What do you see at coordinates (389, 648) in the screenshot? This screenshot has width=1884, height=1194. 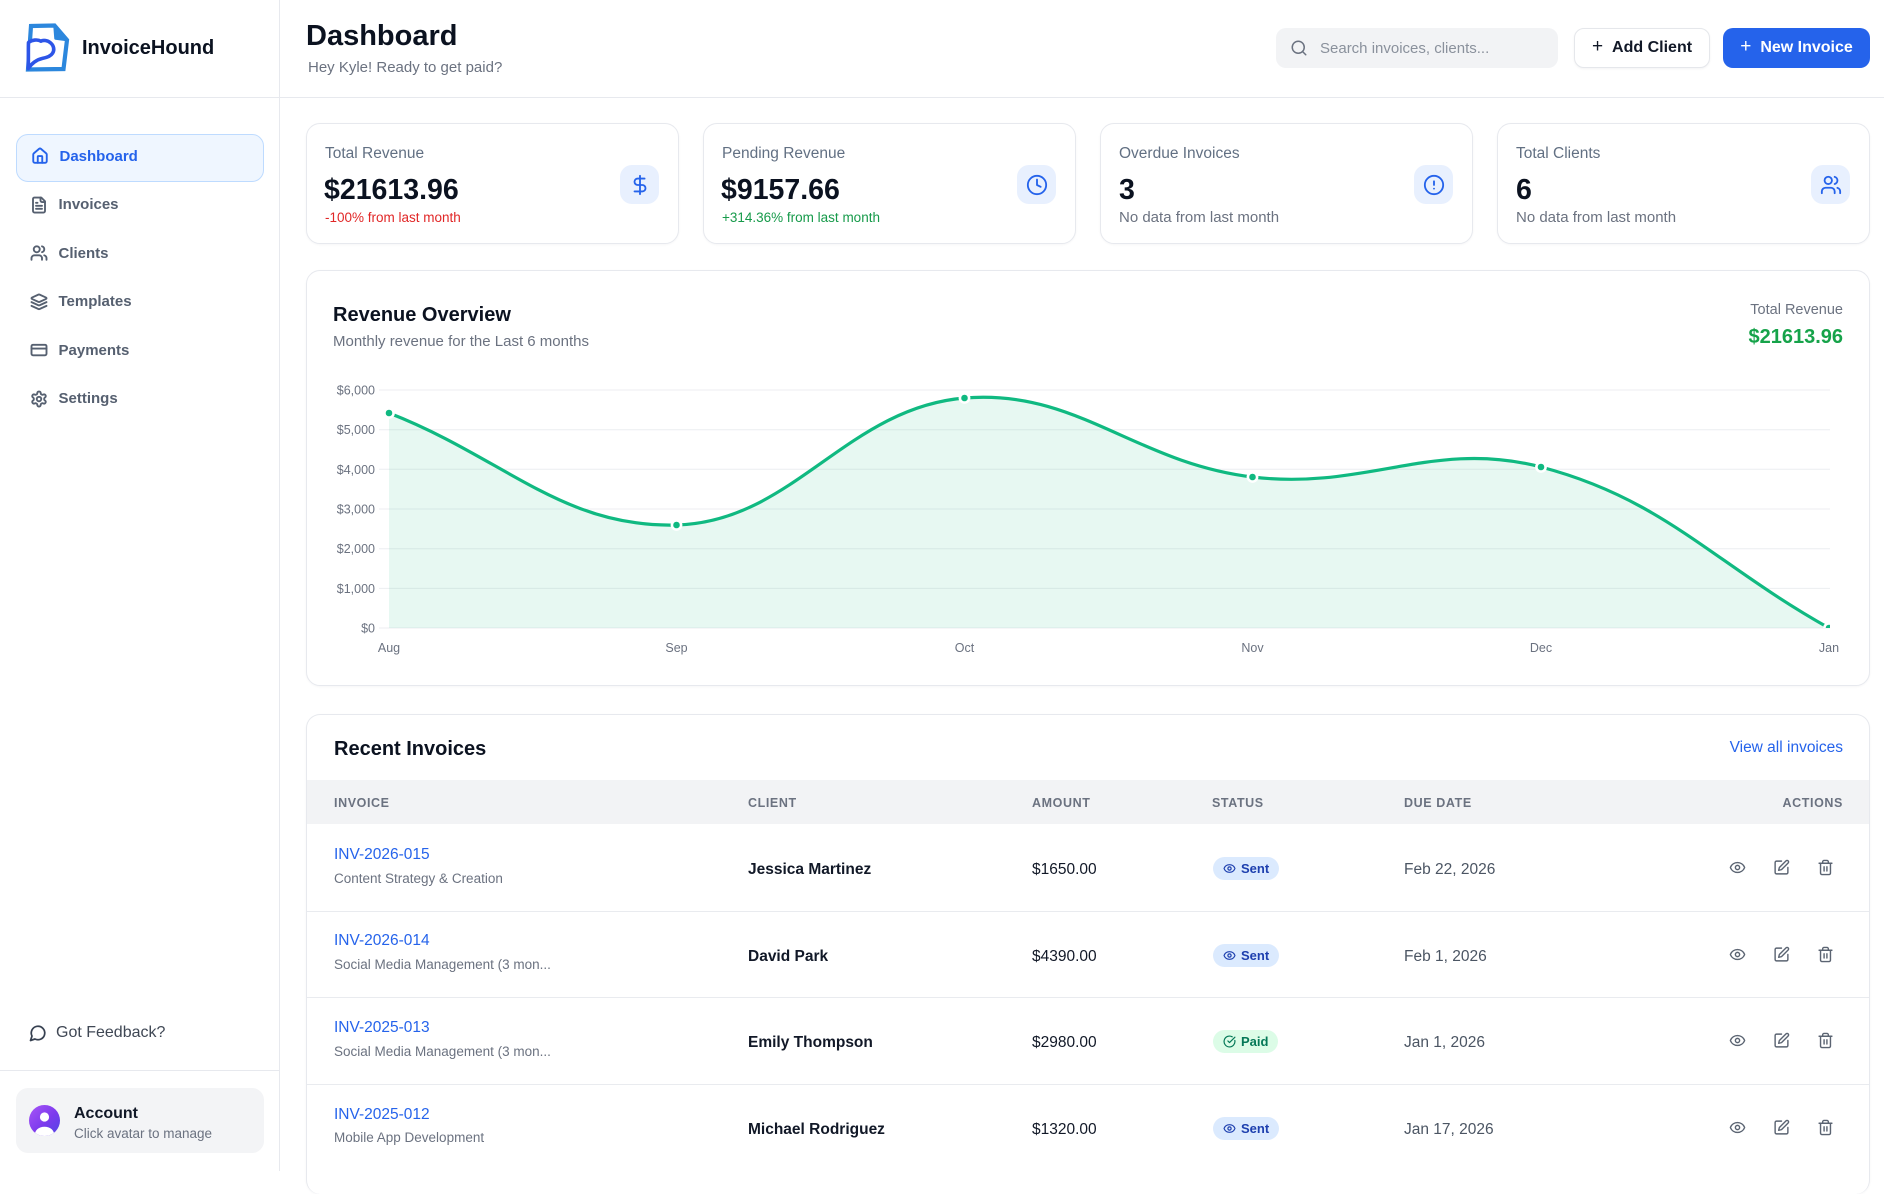 I see `svg-text: Aug` at bounding box center [389, 648].